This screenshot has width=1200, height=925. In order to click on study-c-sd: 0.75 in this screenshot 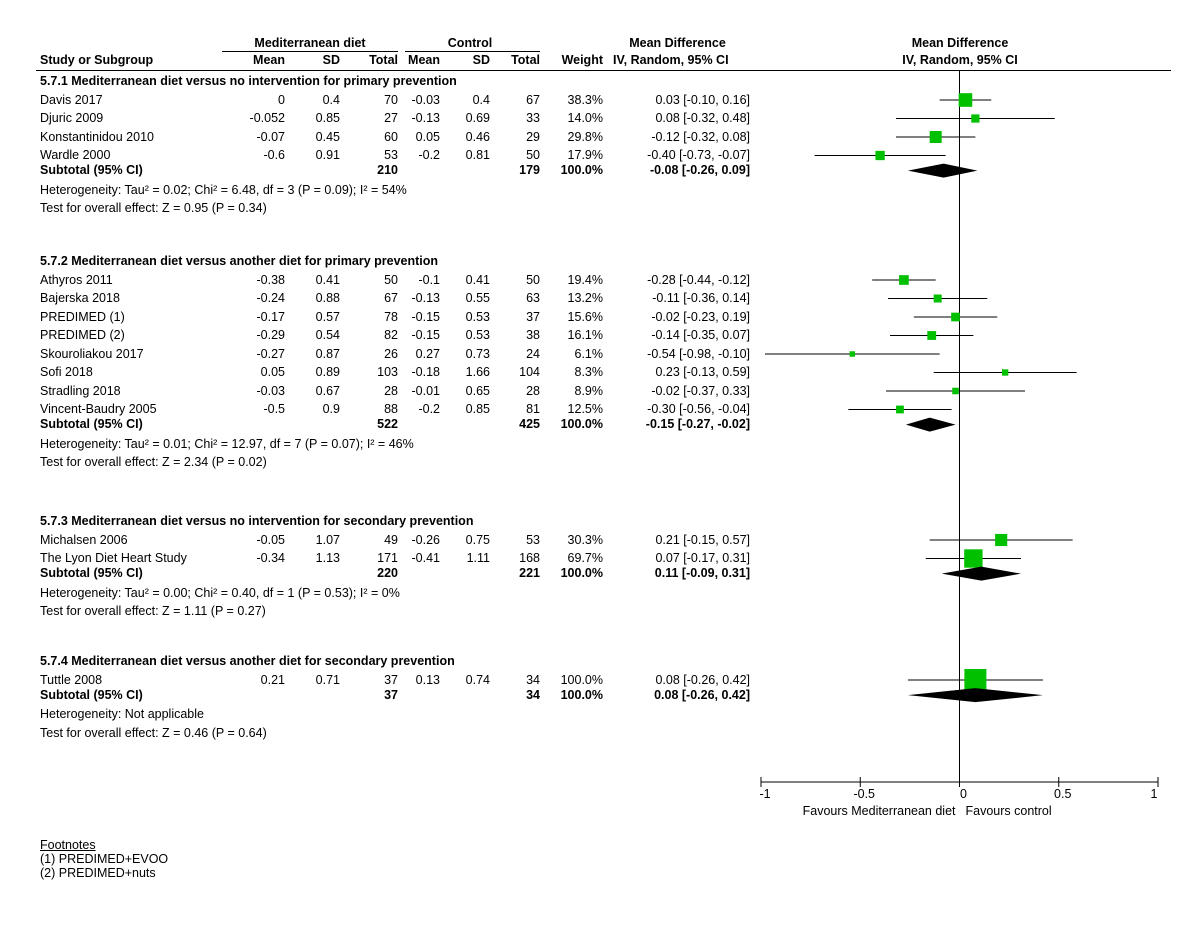, I will do `click(477, 539)`.